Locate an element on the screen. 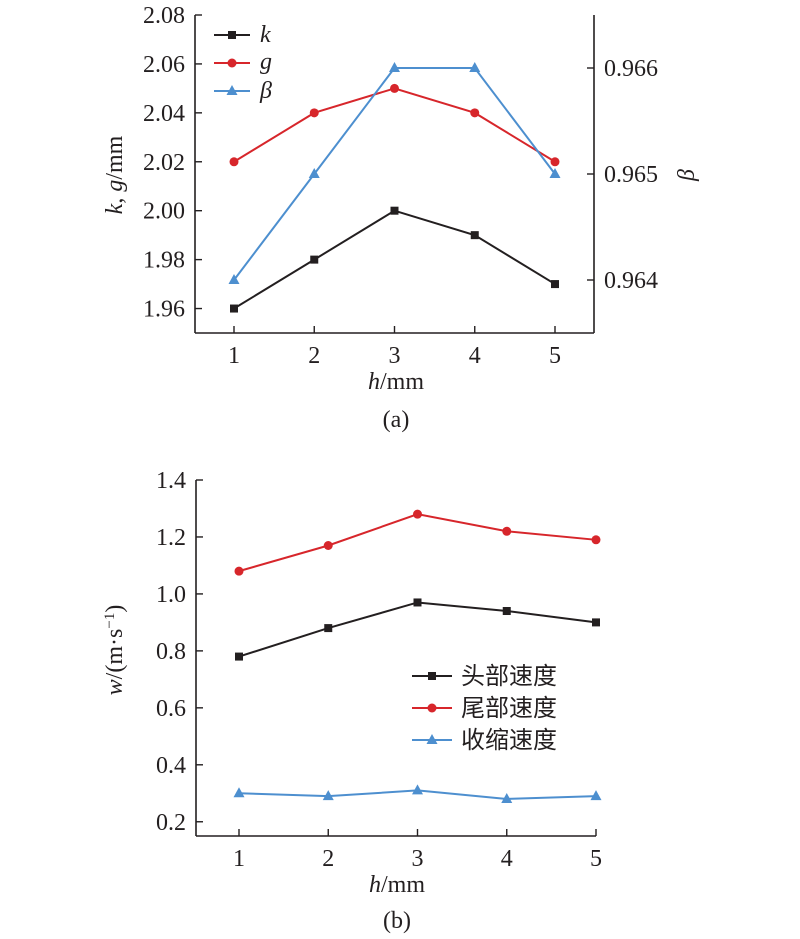 Image resolution: width=800 pixels, height=939 pixels. legend-label-g: g is located at coordinates (266, 62).